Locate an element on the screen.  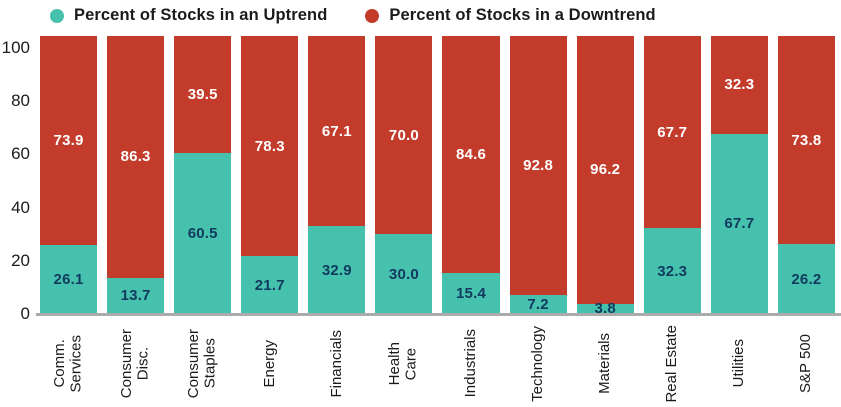
uptrend-segment: 7.2 is located at coordinates (538, 304).